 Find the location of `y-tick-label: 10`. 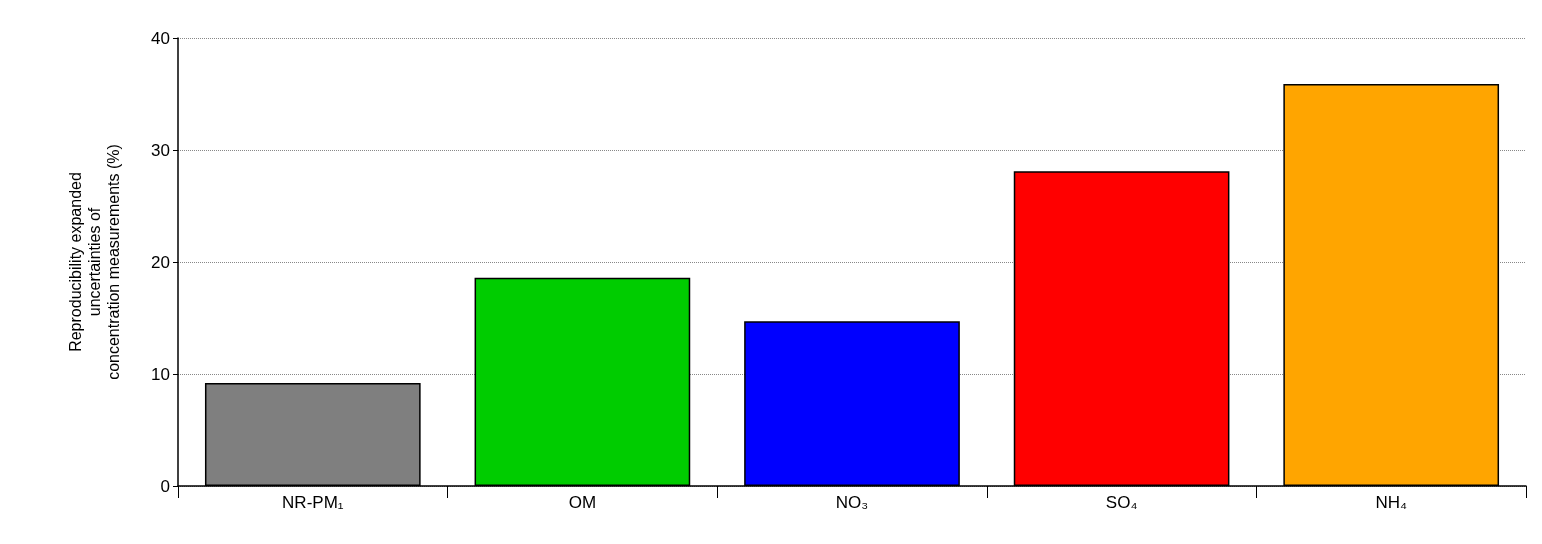

y-tick-label: 10 is located at coordinates (160, 374).